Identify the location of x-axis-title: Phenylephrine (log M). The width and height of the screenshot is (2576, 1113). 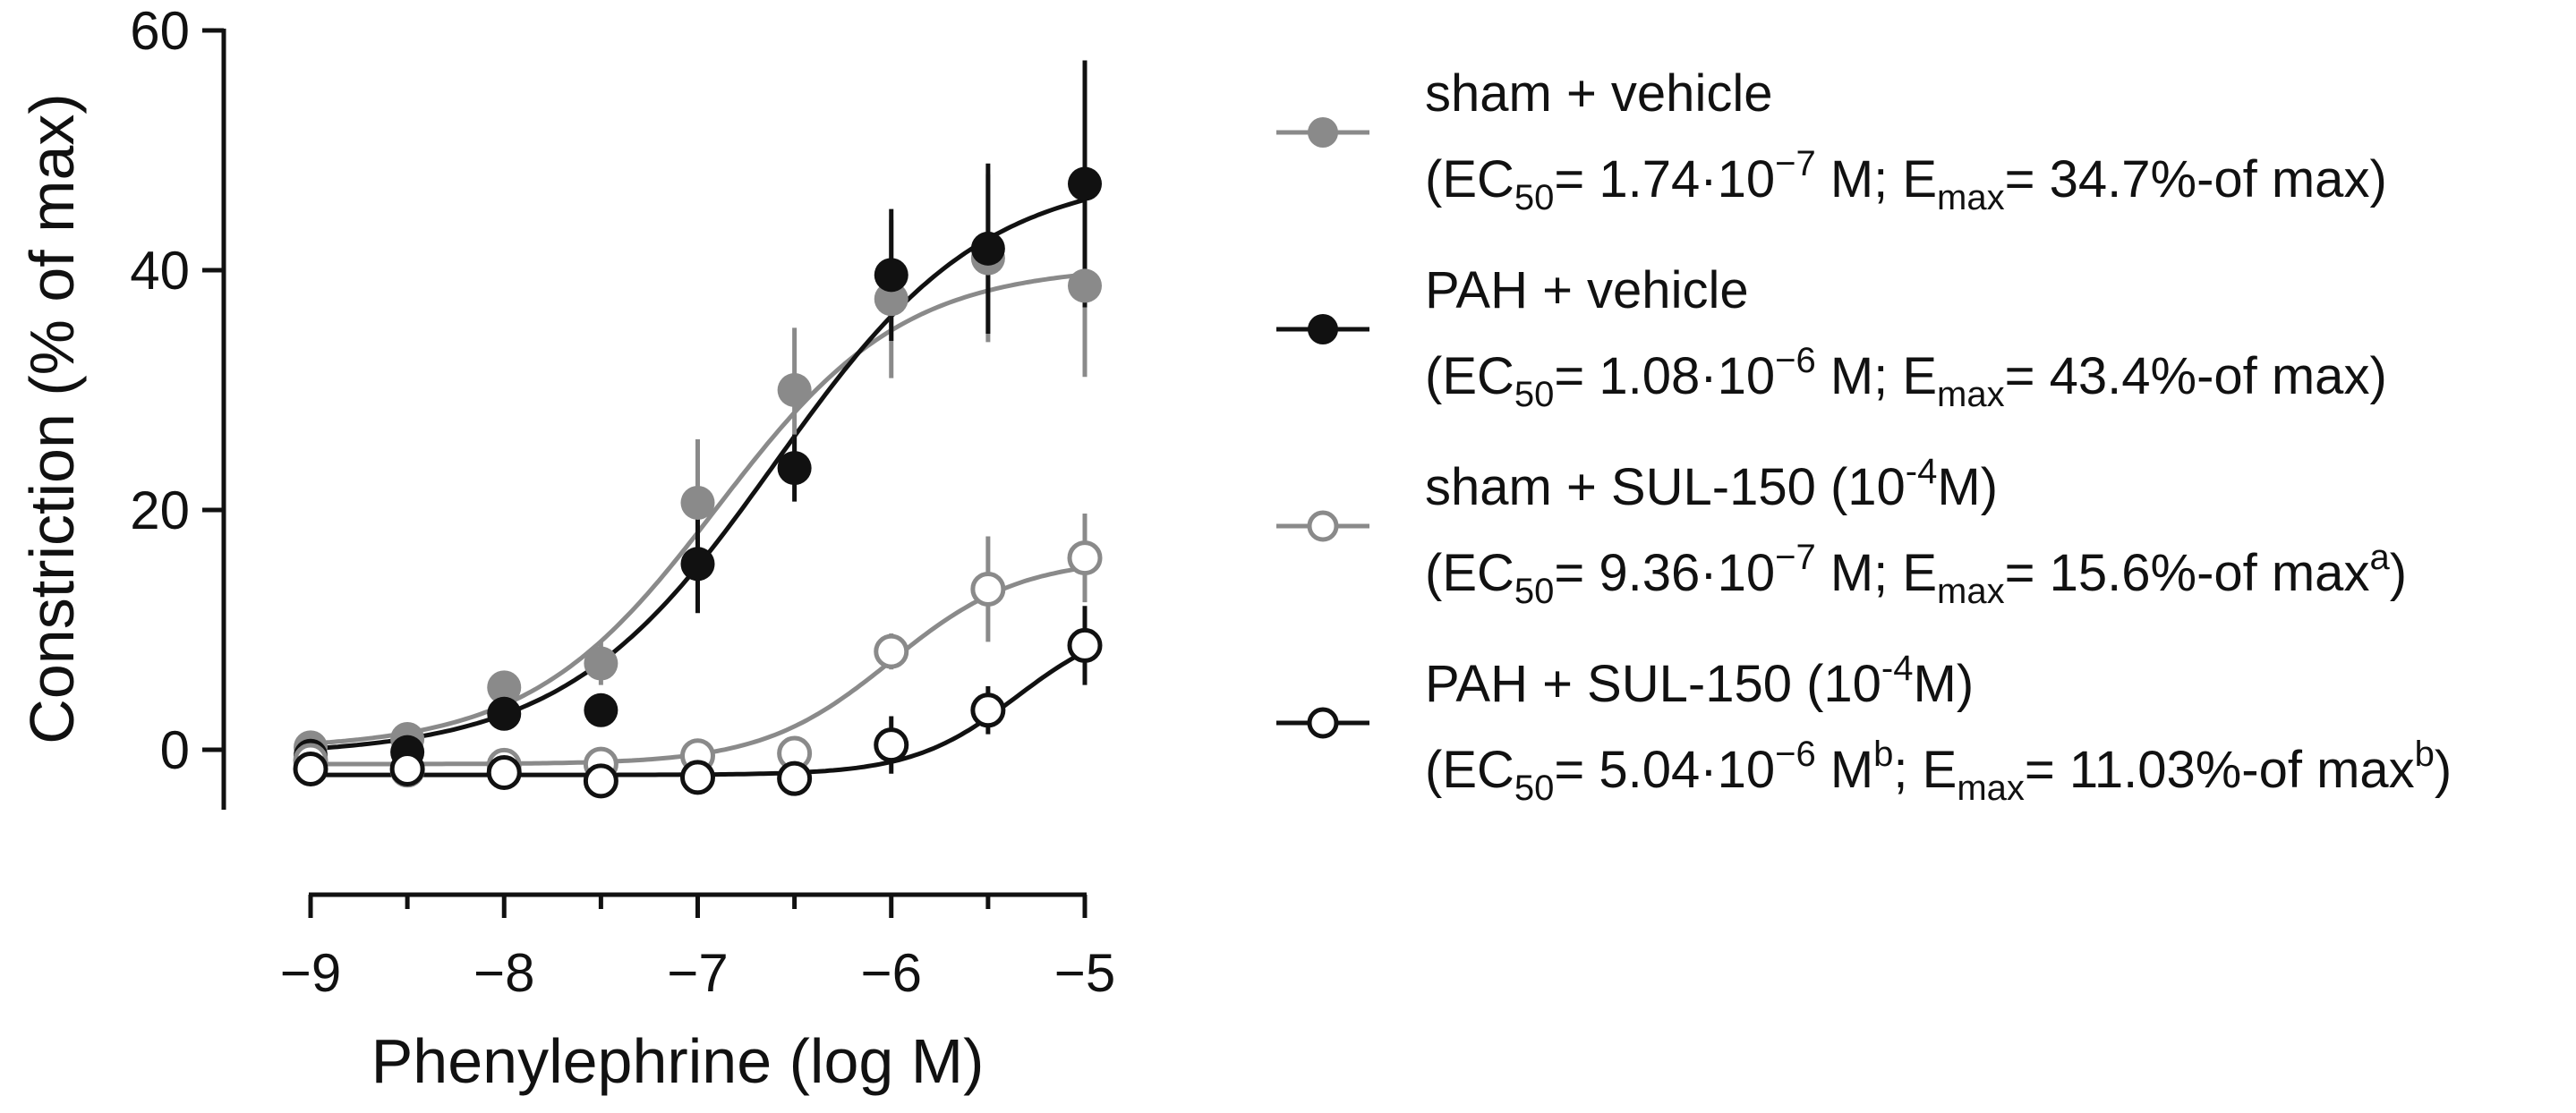
(678, 1061).